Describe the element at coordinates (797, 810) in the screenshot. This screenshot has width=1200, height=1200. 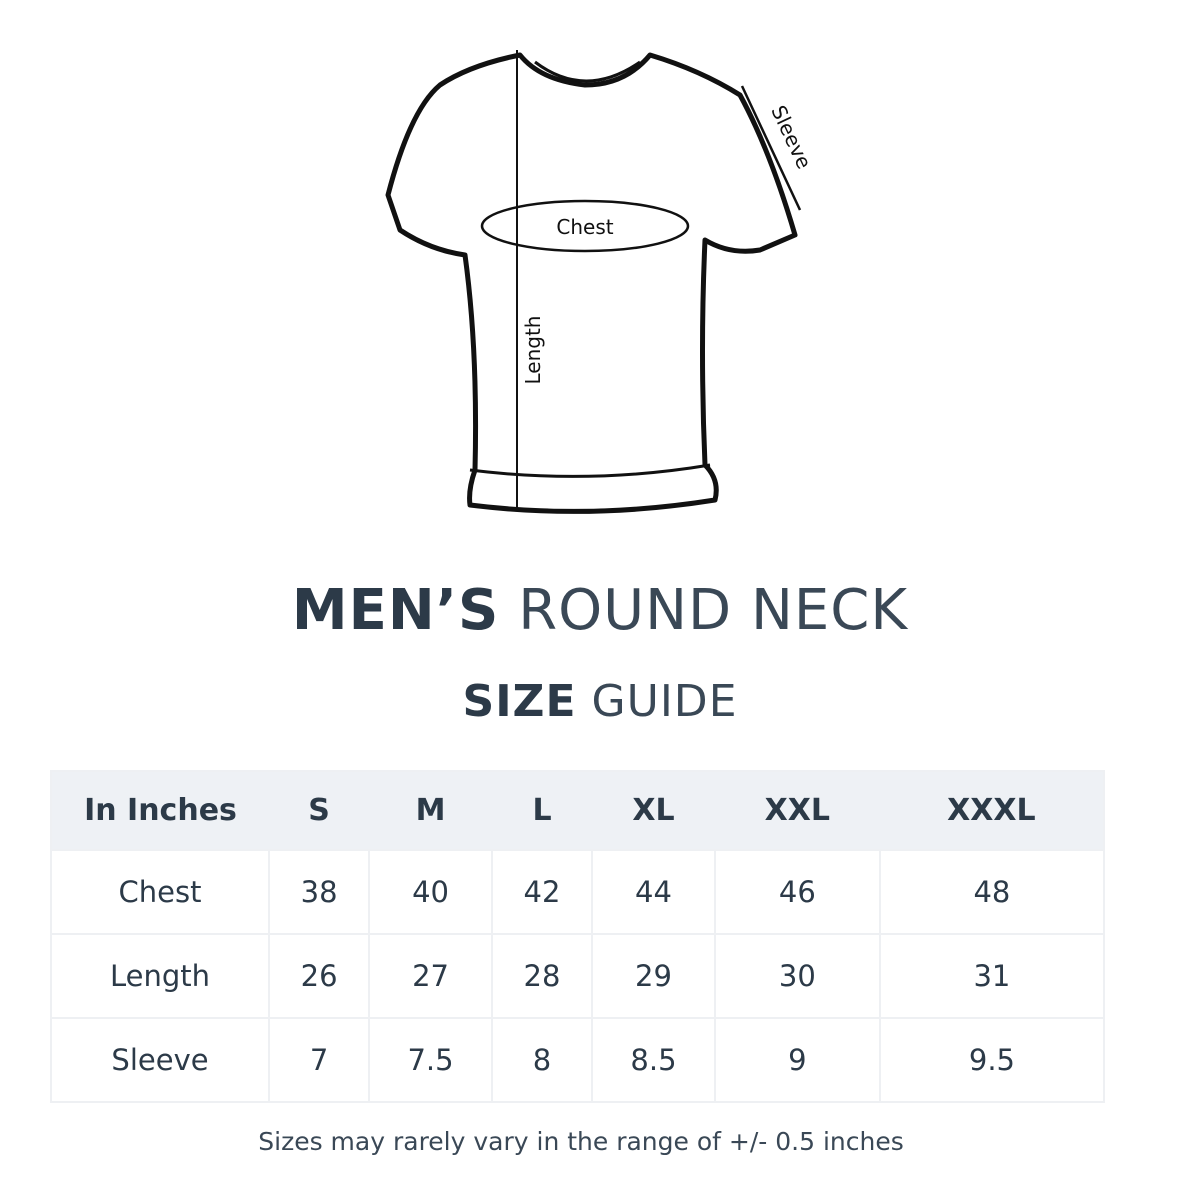
I see `header-cell: XXL` at that location.